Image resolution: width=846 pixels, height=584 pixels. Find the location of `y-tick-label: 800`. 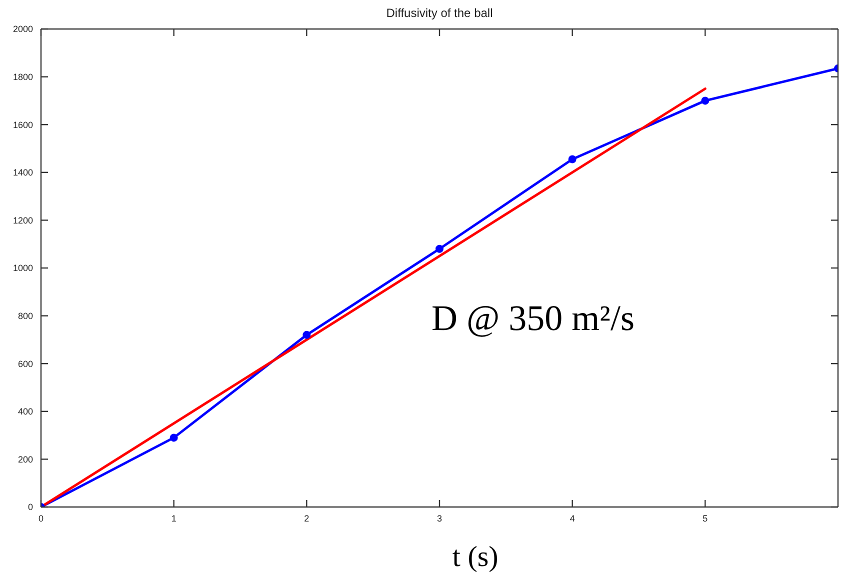

y-tick-label: 800 is located at coordinates (25, 315).